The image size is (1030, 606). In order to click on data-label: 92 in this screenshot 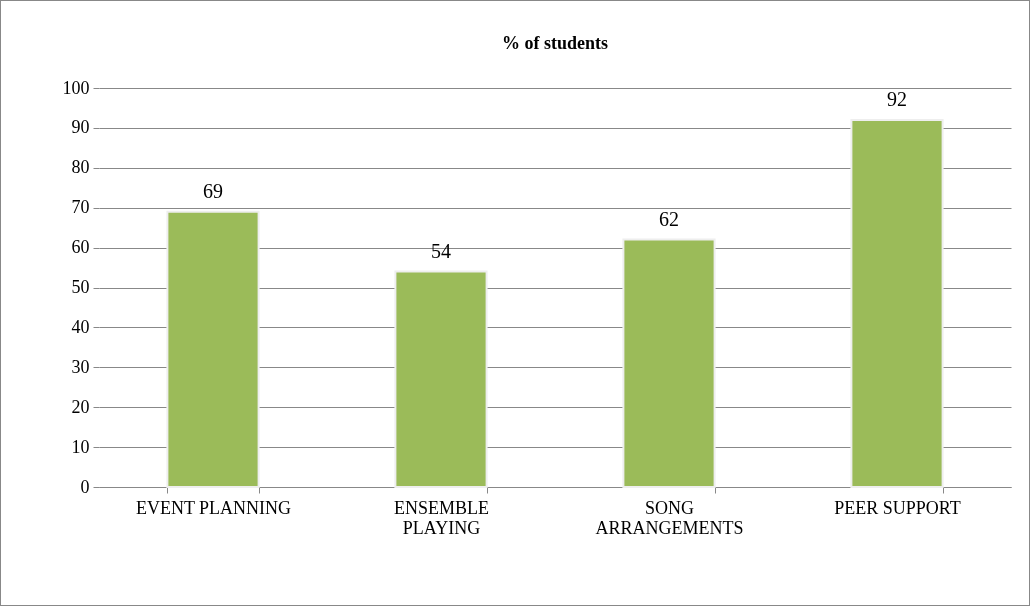, I will do `click(897, 98)`.